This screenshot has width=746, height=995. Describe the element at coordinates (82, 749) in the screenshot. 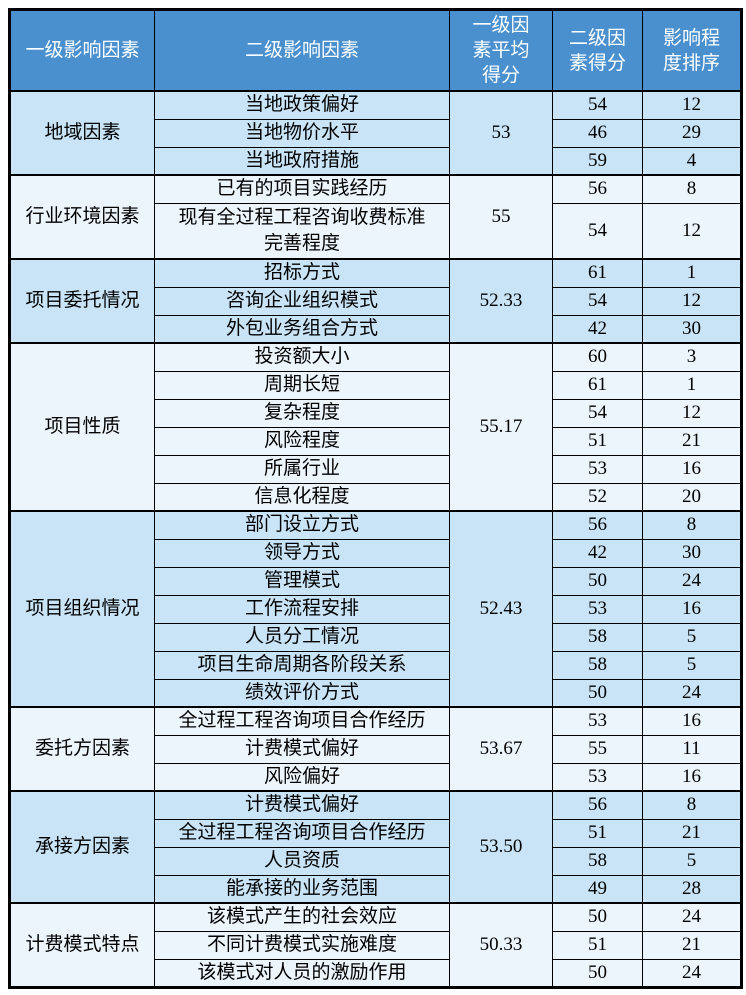

I see `level1-factor-cell: 委托方因素` at that location.